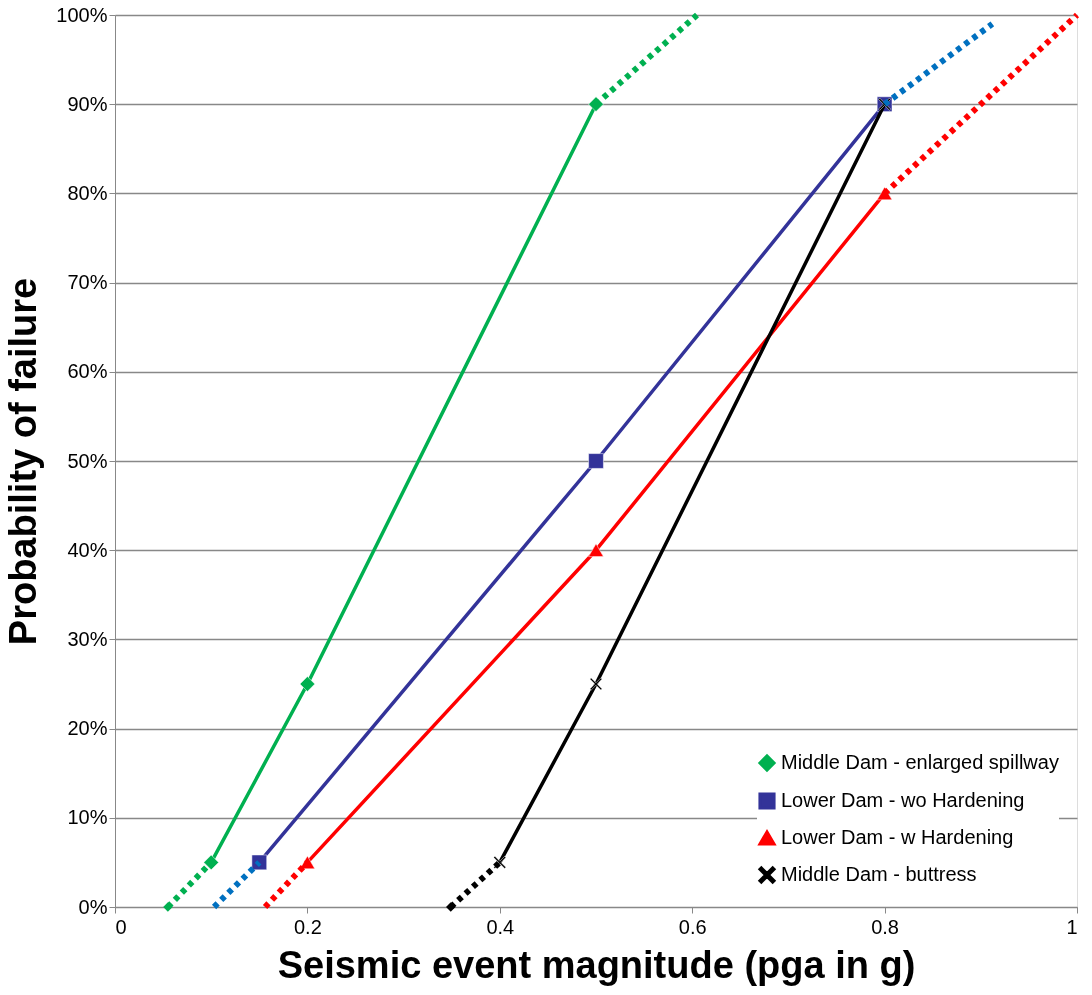 This screenshot has width=1092, height=995. What do you see at coordinates (87, 460) in the screenshot?
I see `y-tick-label: 50%` at bounding box center [87, 460].